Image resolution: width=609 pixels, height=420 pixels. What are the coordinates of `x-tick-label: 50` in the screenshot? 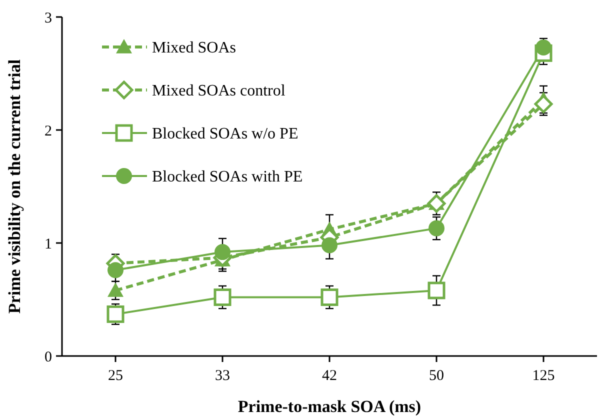 It's located at (436, 376).